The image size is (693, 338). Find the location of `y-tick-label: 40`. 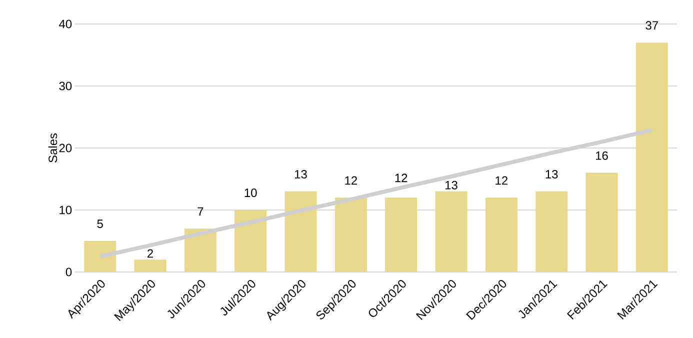

y-tick-label: 40 is located at coordinates (65, 24).